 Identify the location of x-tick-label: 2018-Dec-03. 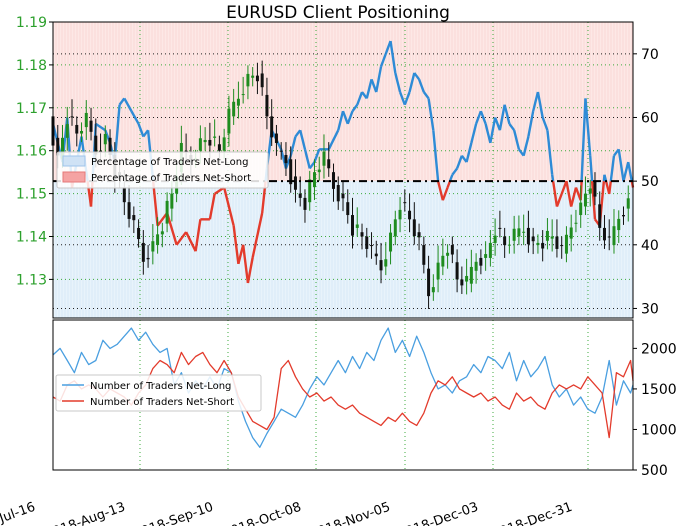
(438, 513).